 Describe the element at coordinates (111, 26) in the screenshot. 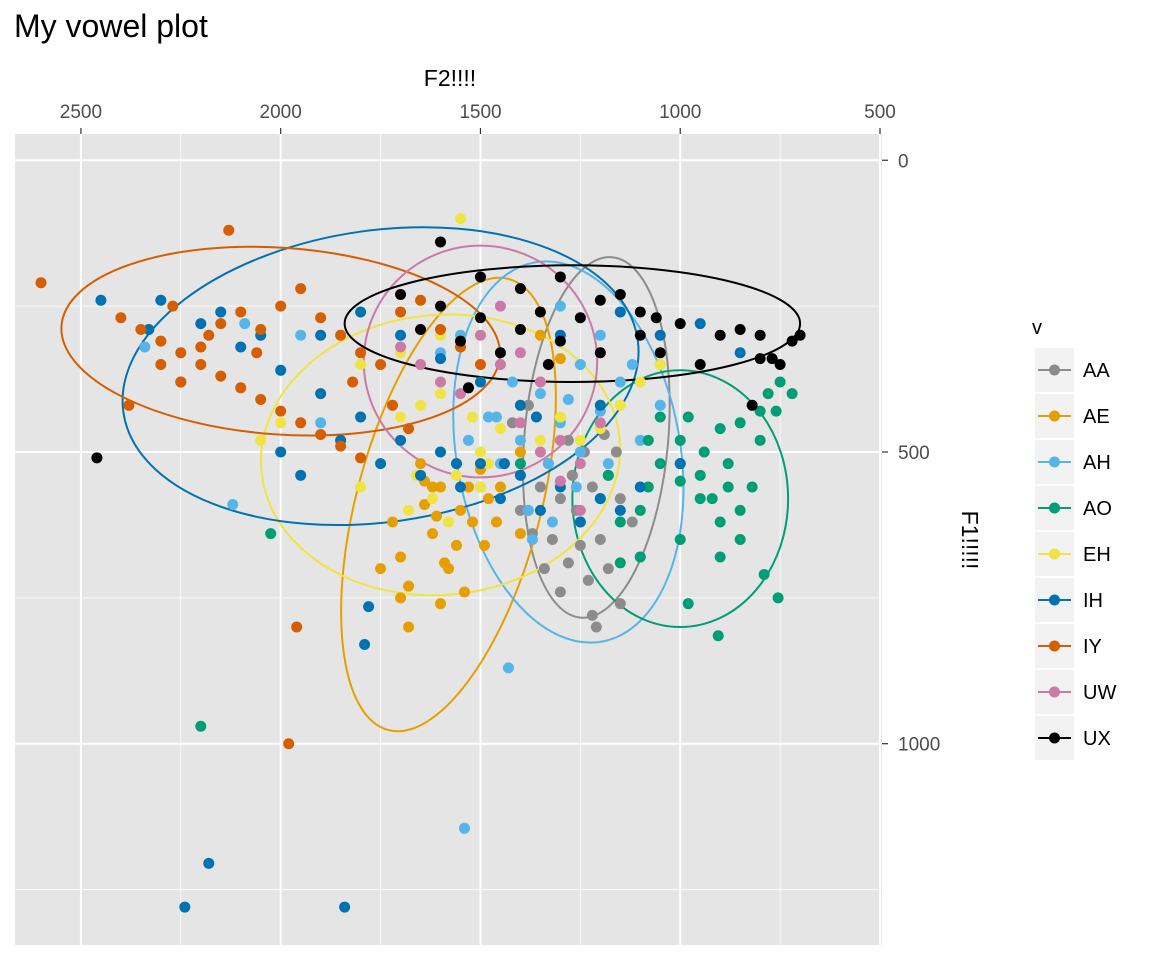

I see `chart-title: My vowel plot` at that location.